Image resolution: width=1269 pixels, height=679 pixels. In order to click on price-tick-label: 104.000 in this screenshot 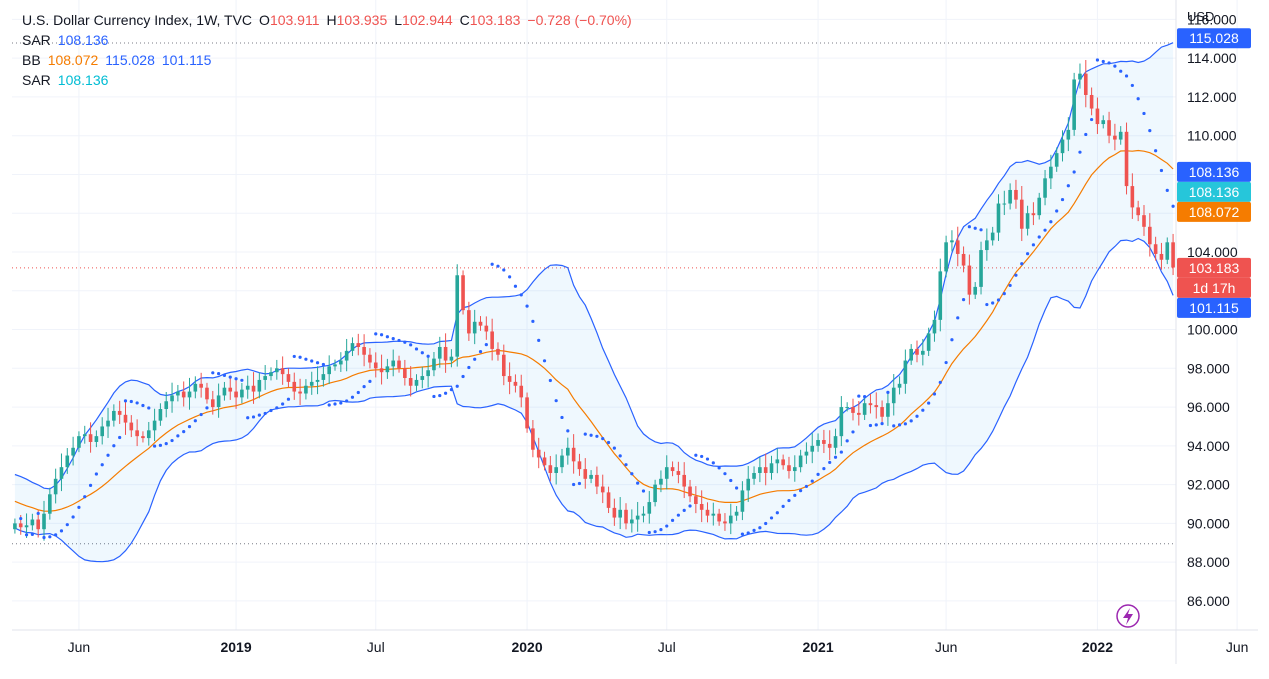, I will do `click(1212, 252)`.